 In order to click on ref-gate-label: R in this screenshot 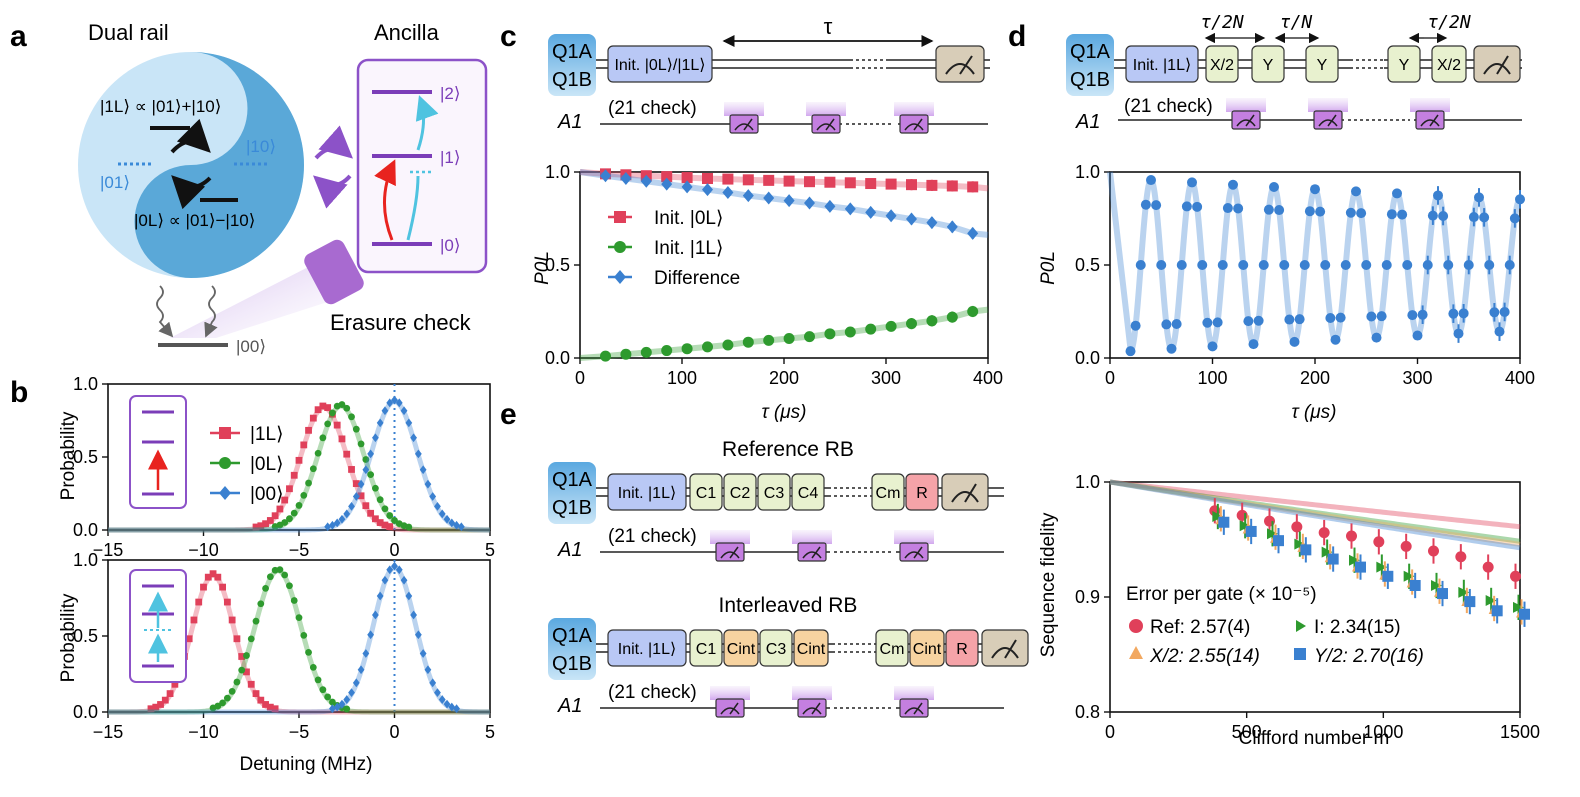, I will do `click(922, 493)`.